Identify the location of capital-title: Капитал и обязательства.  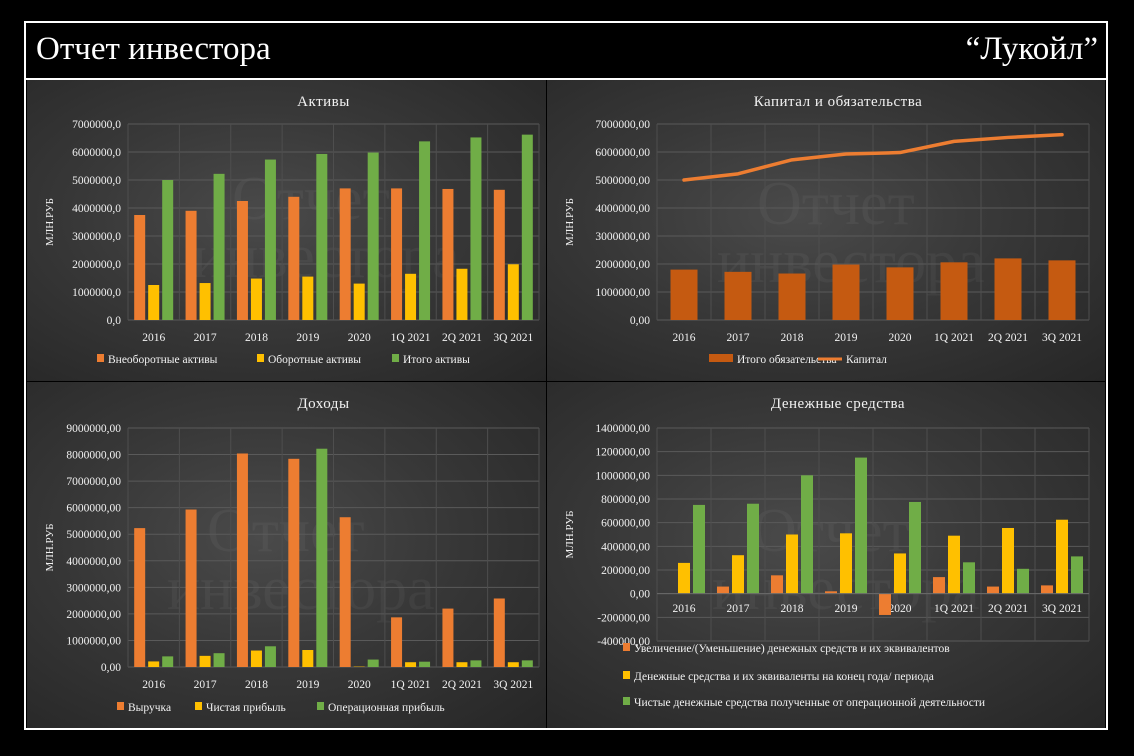
(838, 102).